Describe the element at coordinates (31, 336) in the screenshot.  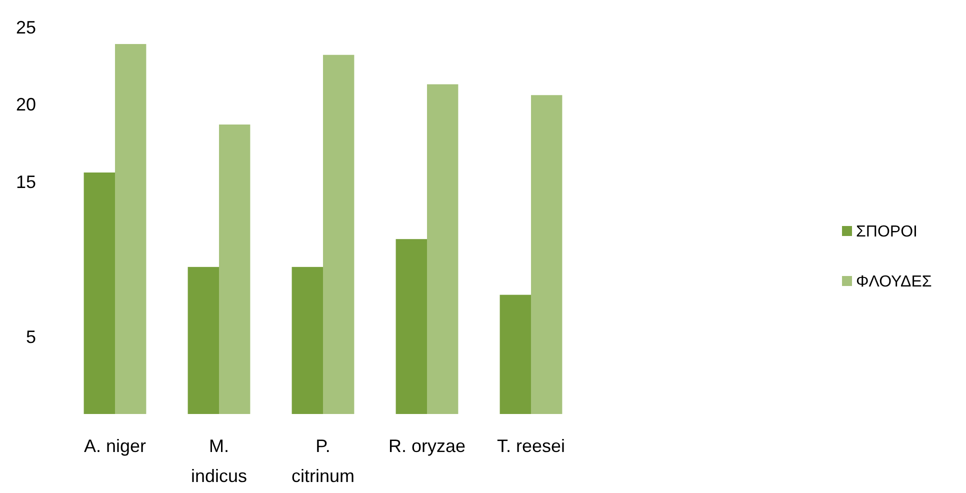
I see `y-tick-label: 5` at that location.